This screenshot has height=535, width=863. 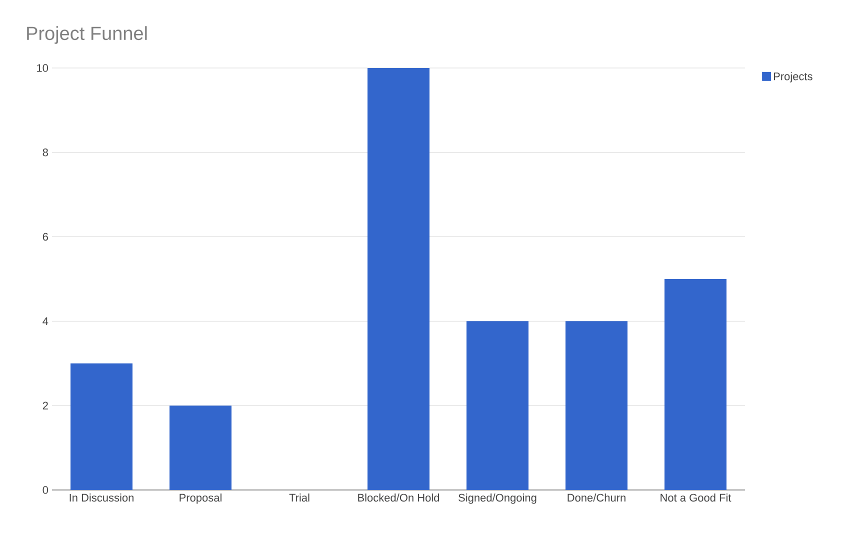 I want to click on x-tick-label: Proposal, so click(x=201, y=499).